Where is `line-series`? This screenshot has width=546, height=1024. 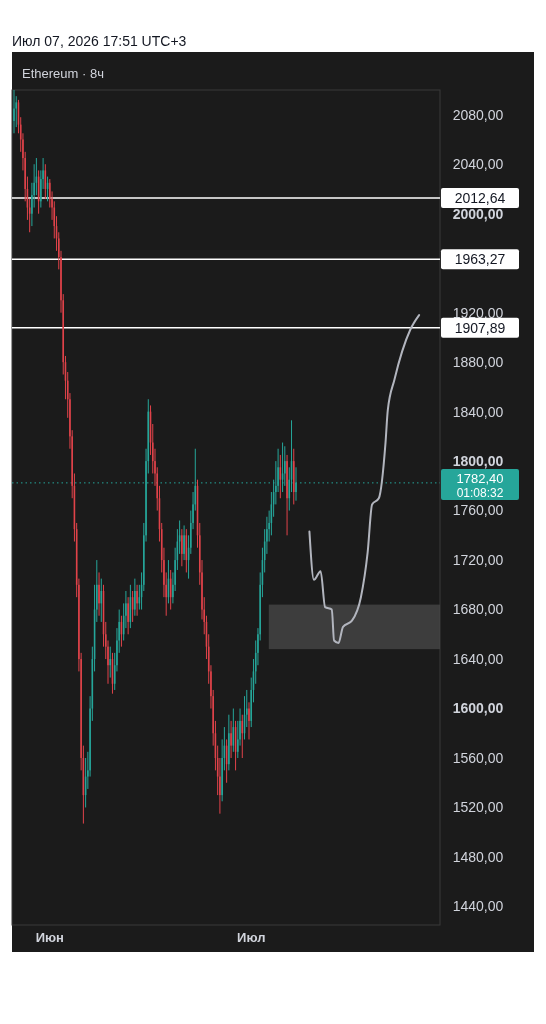 line-series is located at coordinates (364, 479).